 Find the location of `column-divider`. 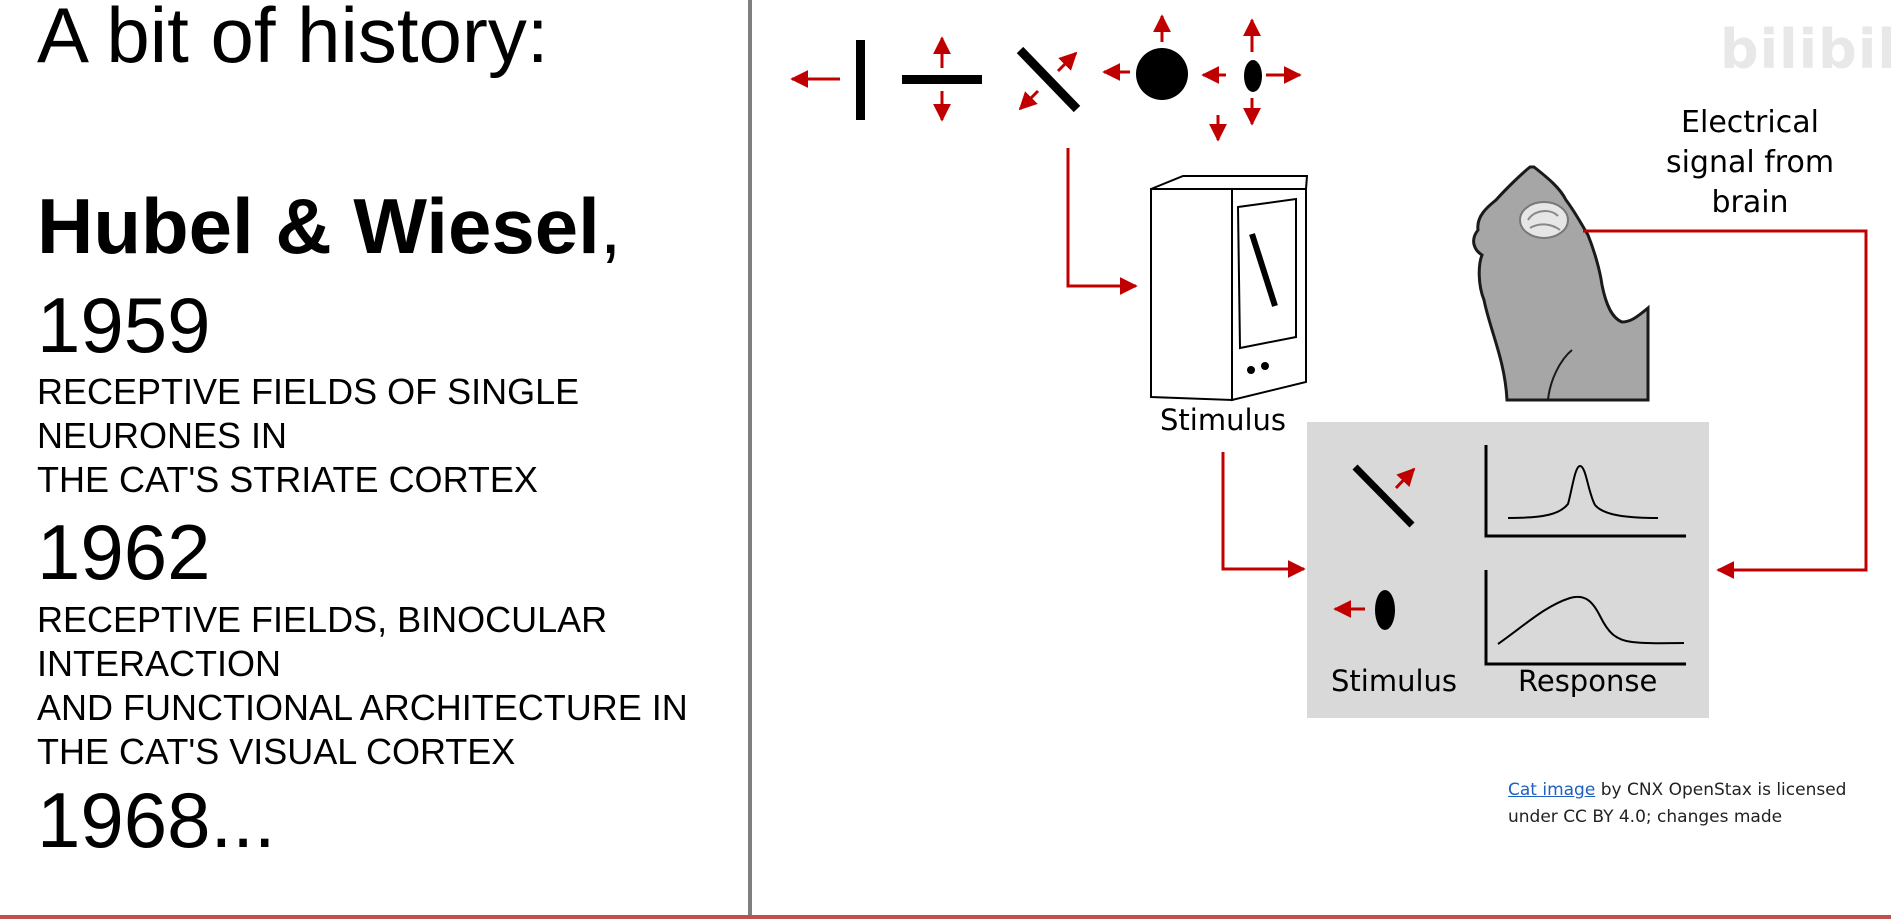

column-divider is located at coordinates (750, 459).